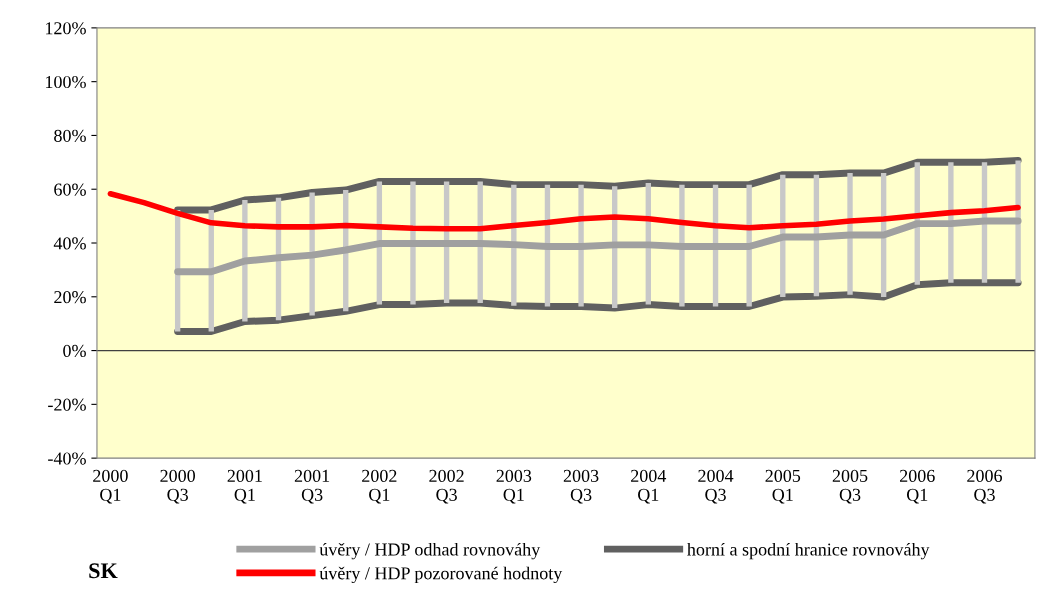 The height and width of the screenshot is (606, 1037). Describe the element at coordinates (70, 297) in the screenshot. I see `y-tick-label: 20%` at that location.